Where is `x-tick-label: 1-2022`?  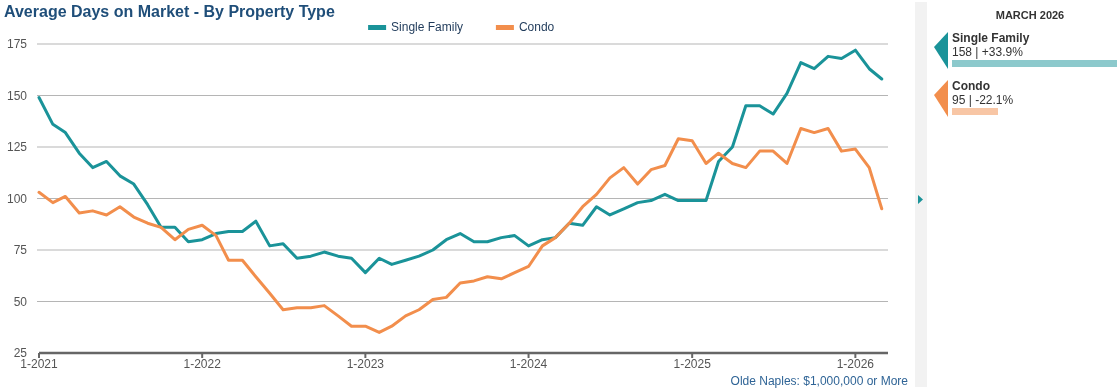 x-tick-label: 1-2022 is located at coordinates (202, 364).